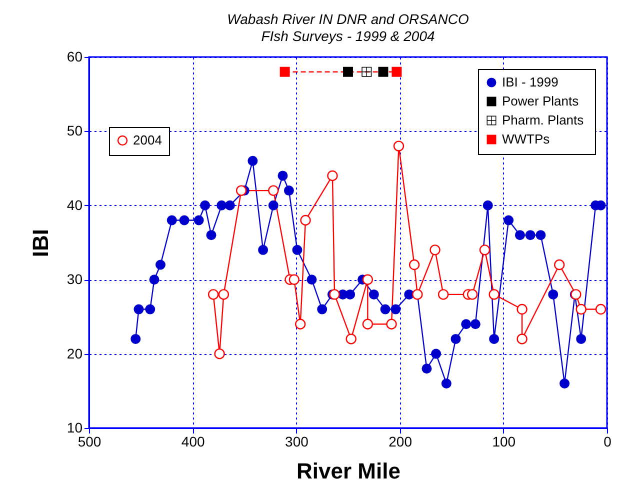  I want to click on legend-label: Power Plants, so click(541, 101).